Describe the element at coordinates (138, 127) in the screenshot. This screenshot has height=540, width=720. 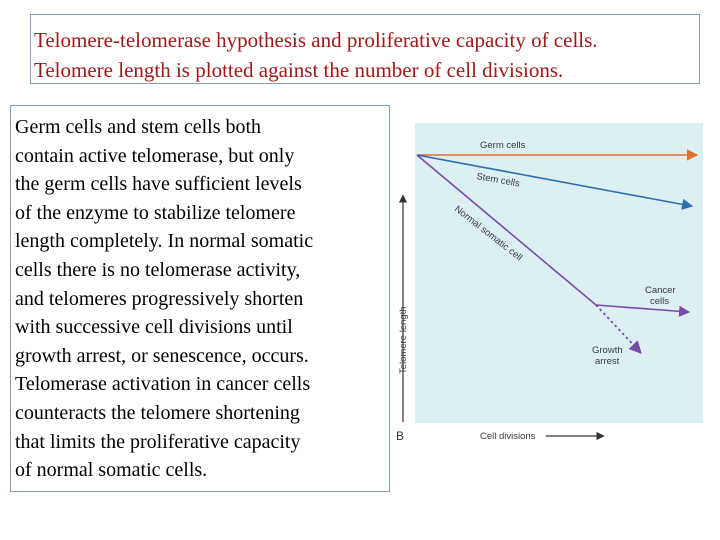
I see `body-line: Germ cells and stem cells both` at that location.